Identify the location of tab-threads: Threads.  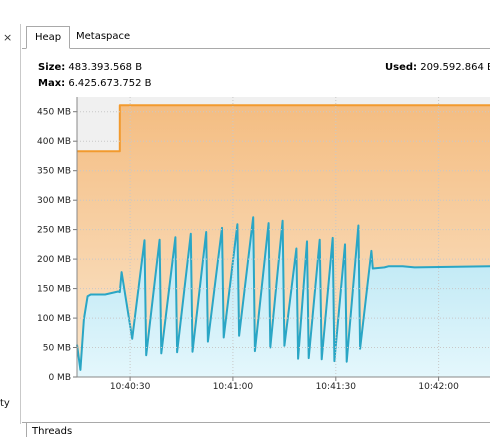
(52, 431).